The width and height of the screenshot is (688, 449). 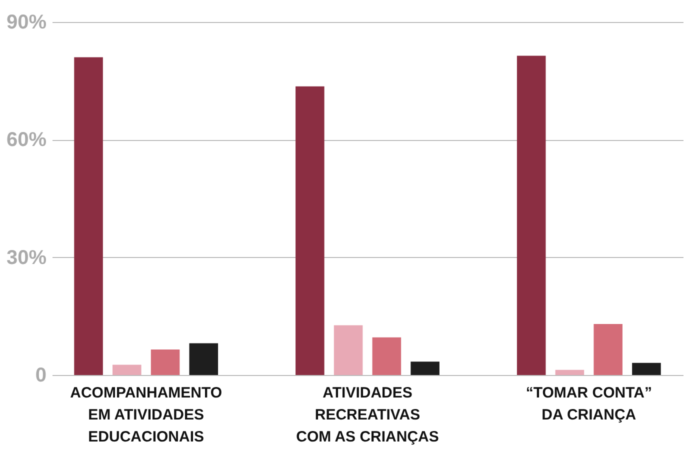 What do you see at coordinates (146, 415) in the screenshot?
I see `x-tick-label: ACOMPANHAMENTO EM ATIVIDADES EDUCACIONAIS` at bounding box center [146, 415].